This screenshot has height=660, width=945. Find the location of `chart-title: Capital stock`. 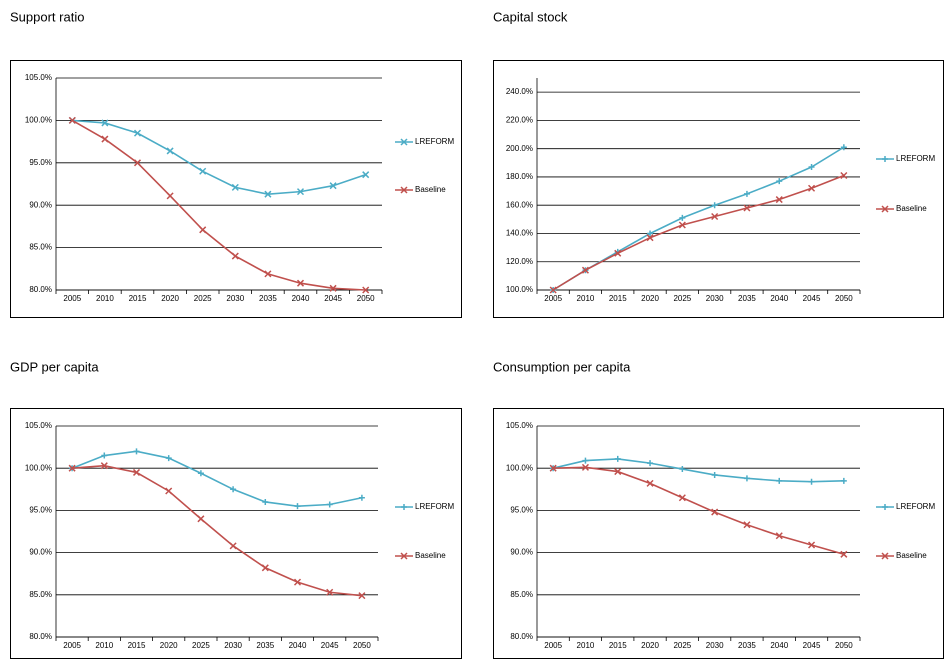

chart-title: Capital stock is located at coordinates (530, 16).